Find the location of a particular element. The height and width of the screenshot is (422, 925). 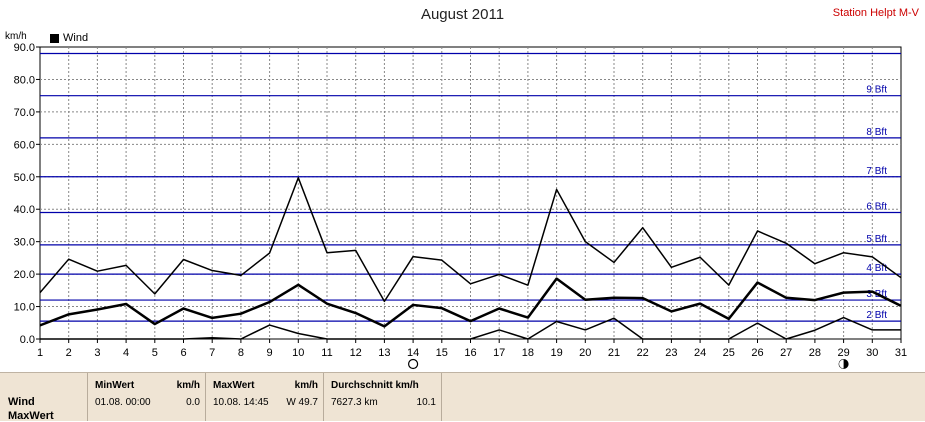

x-tick-label: 4 is located at coordinates (126, 353).